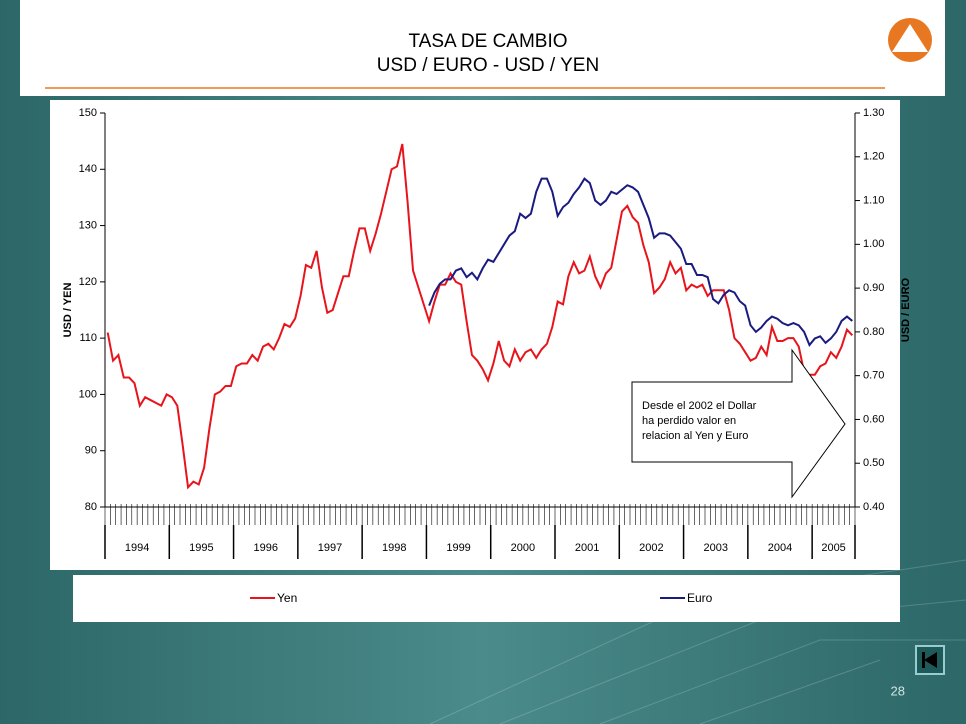 Image resolution: width=966 pixels, height=724 pixels. Describe the element at coordinates (91, 507) in the screenshot. I see `y-tick-label: 80` at that location.